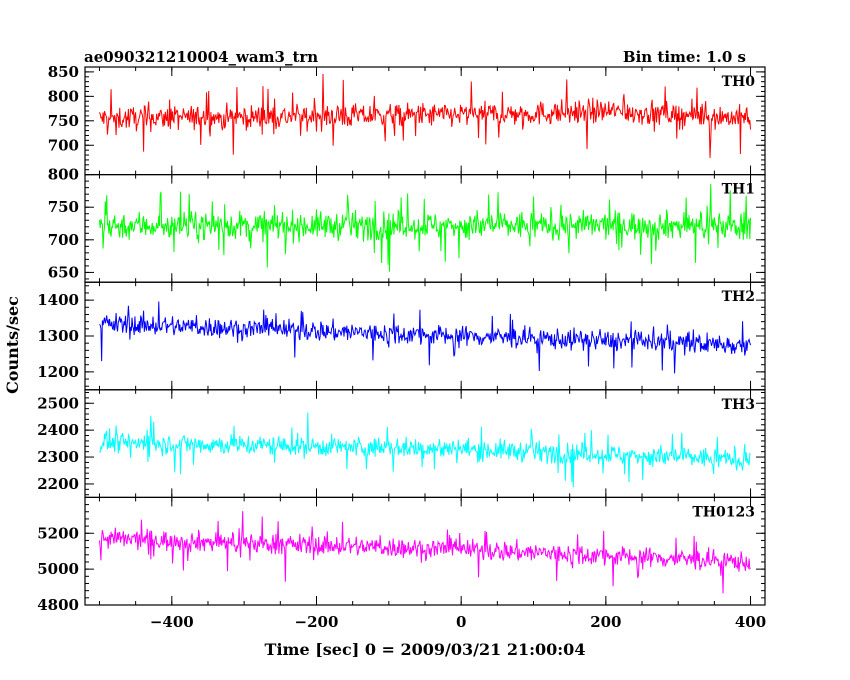  I want to click on x-tick-label: −200, so click(317, 622).